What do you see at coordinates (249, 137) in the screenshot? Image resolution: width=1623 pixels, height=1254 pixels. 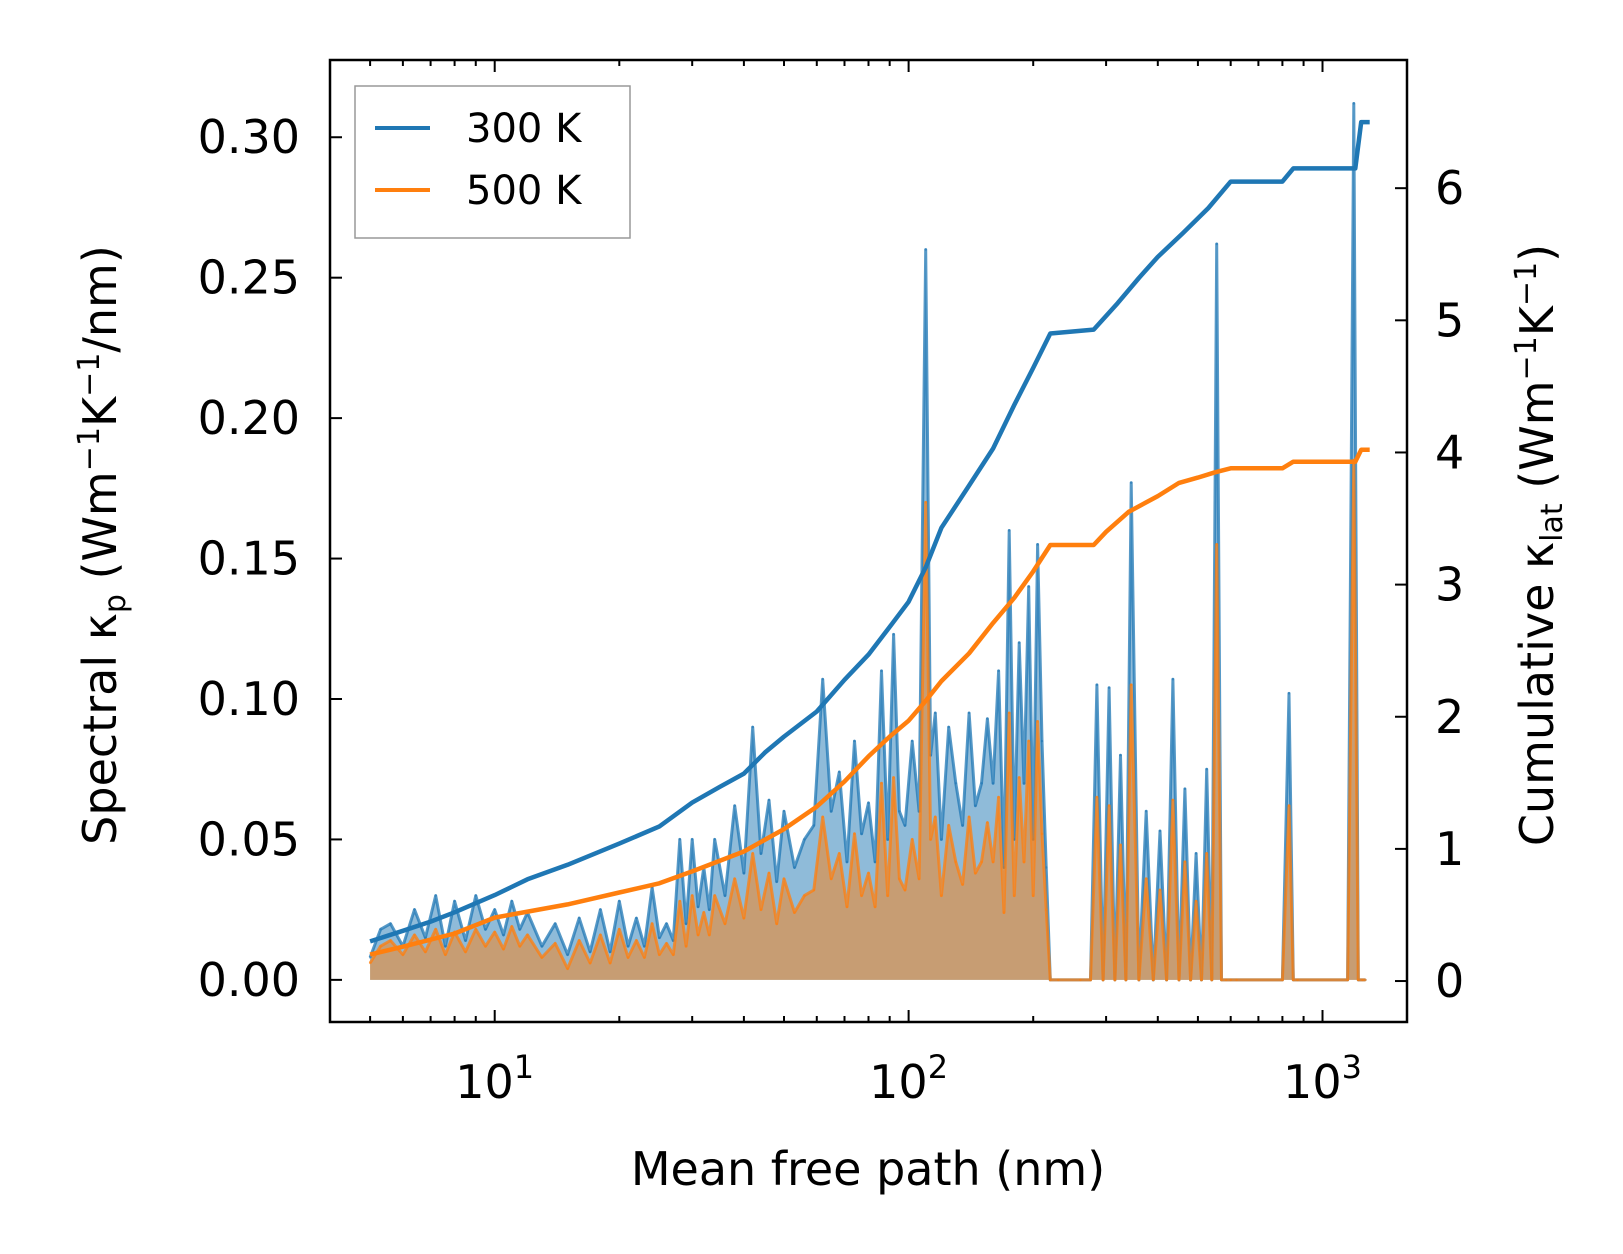 I see `y-left-tick-label: 0.30` at bounding box center [249, 137].